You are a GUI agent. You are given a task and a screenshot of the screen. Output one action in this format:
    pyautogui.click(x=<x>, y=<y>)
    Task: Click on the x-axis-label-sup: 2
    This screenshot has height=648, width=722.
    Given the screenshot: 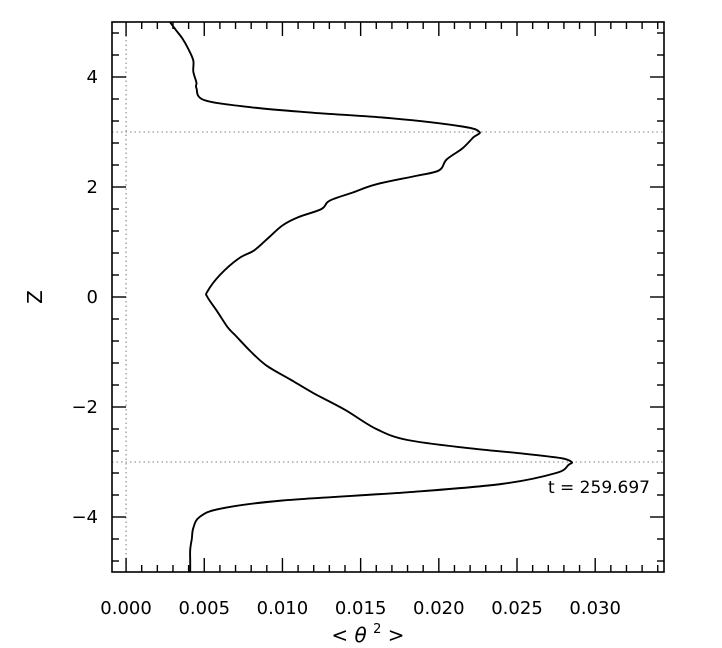 What is the action you would take?
    pyautogui.click(x=377, y=629)
    